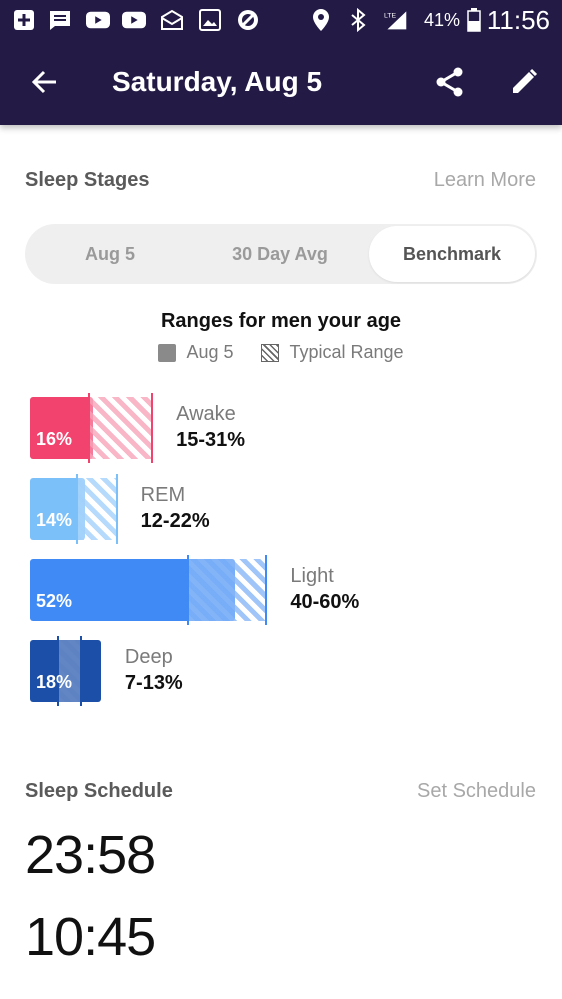  What do you see at coordinates (312, 576) in the screenshot?
I see `stage-name: Light` at bounding box center [312, 576].